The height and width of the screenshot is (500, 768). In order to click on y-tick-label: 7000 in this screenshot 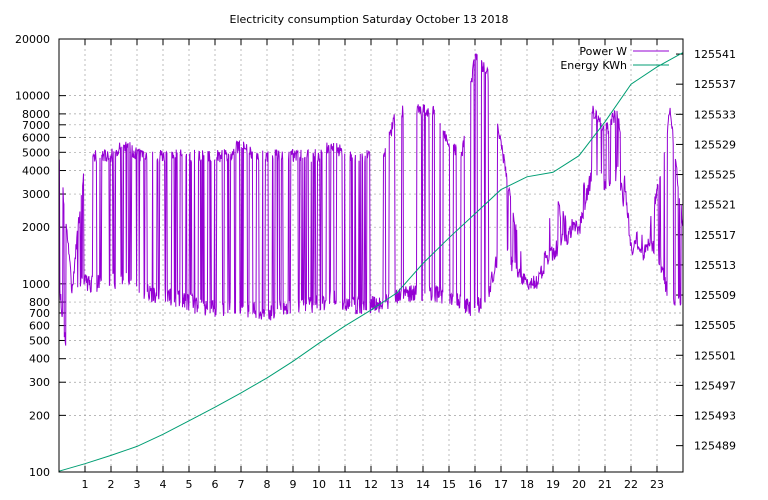, I will do `click(36, 125)`.